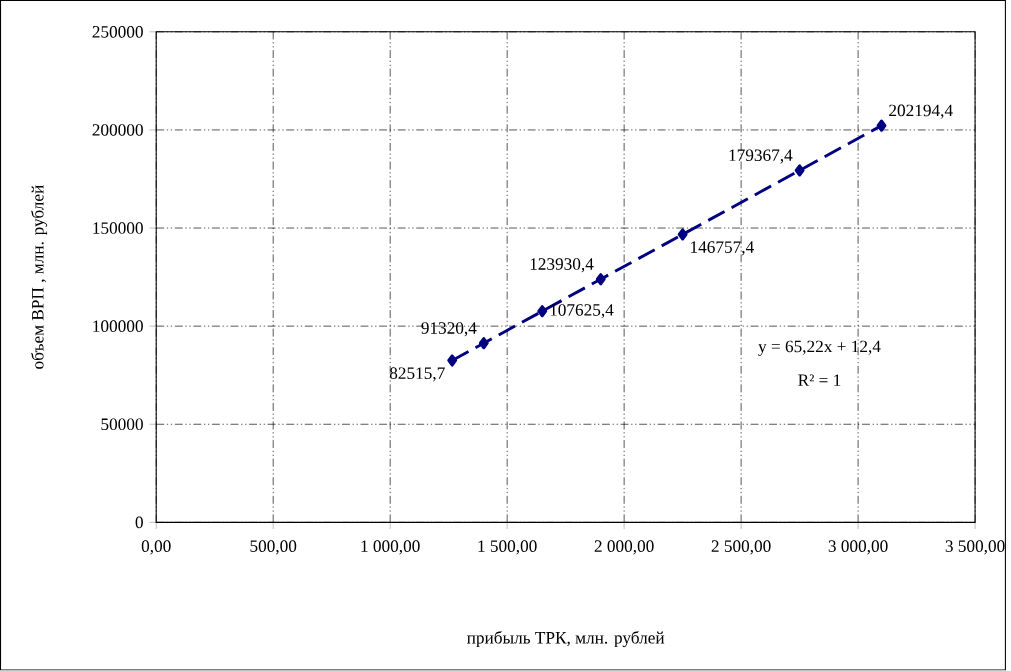 The width and height of the screenshot is (1011, 671). What do you see at coordinates (761, 156) in the screenshot?
I see `data-label: 179367,4` at bounding box center [761, 156].